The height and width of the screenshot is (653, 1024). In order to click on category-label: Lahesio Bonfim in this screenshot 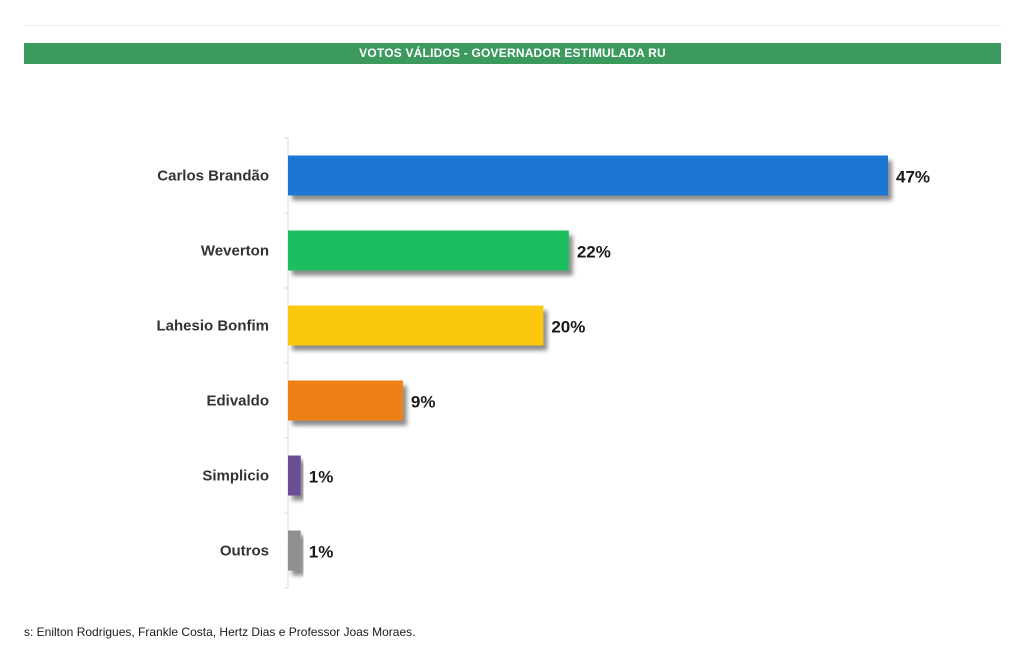, I will do `click(212, 326)`.